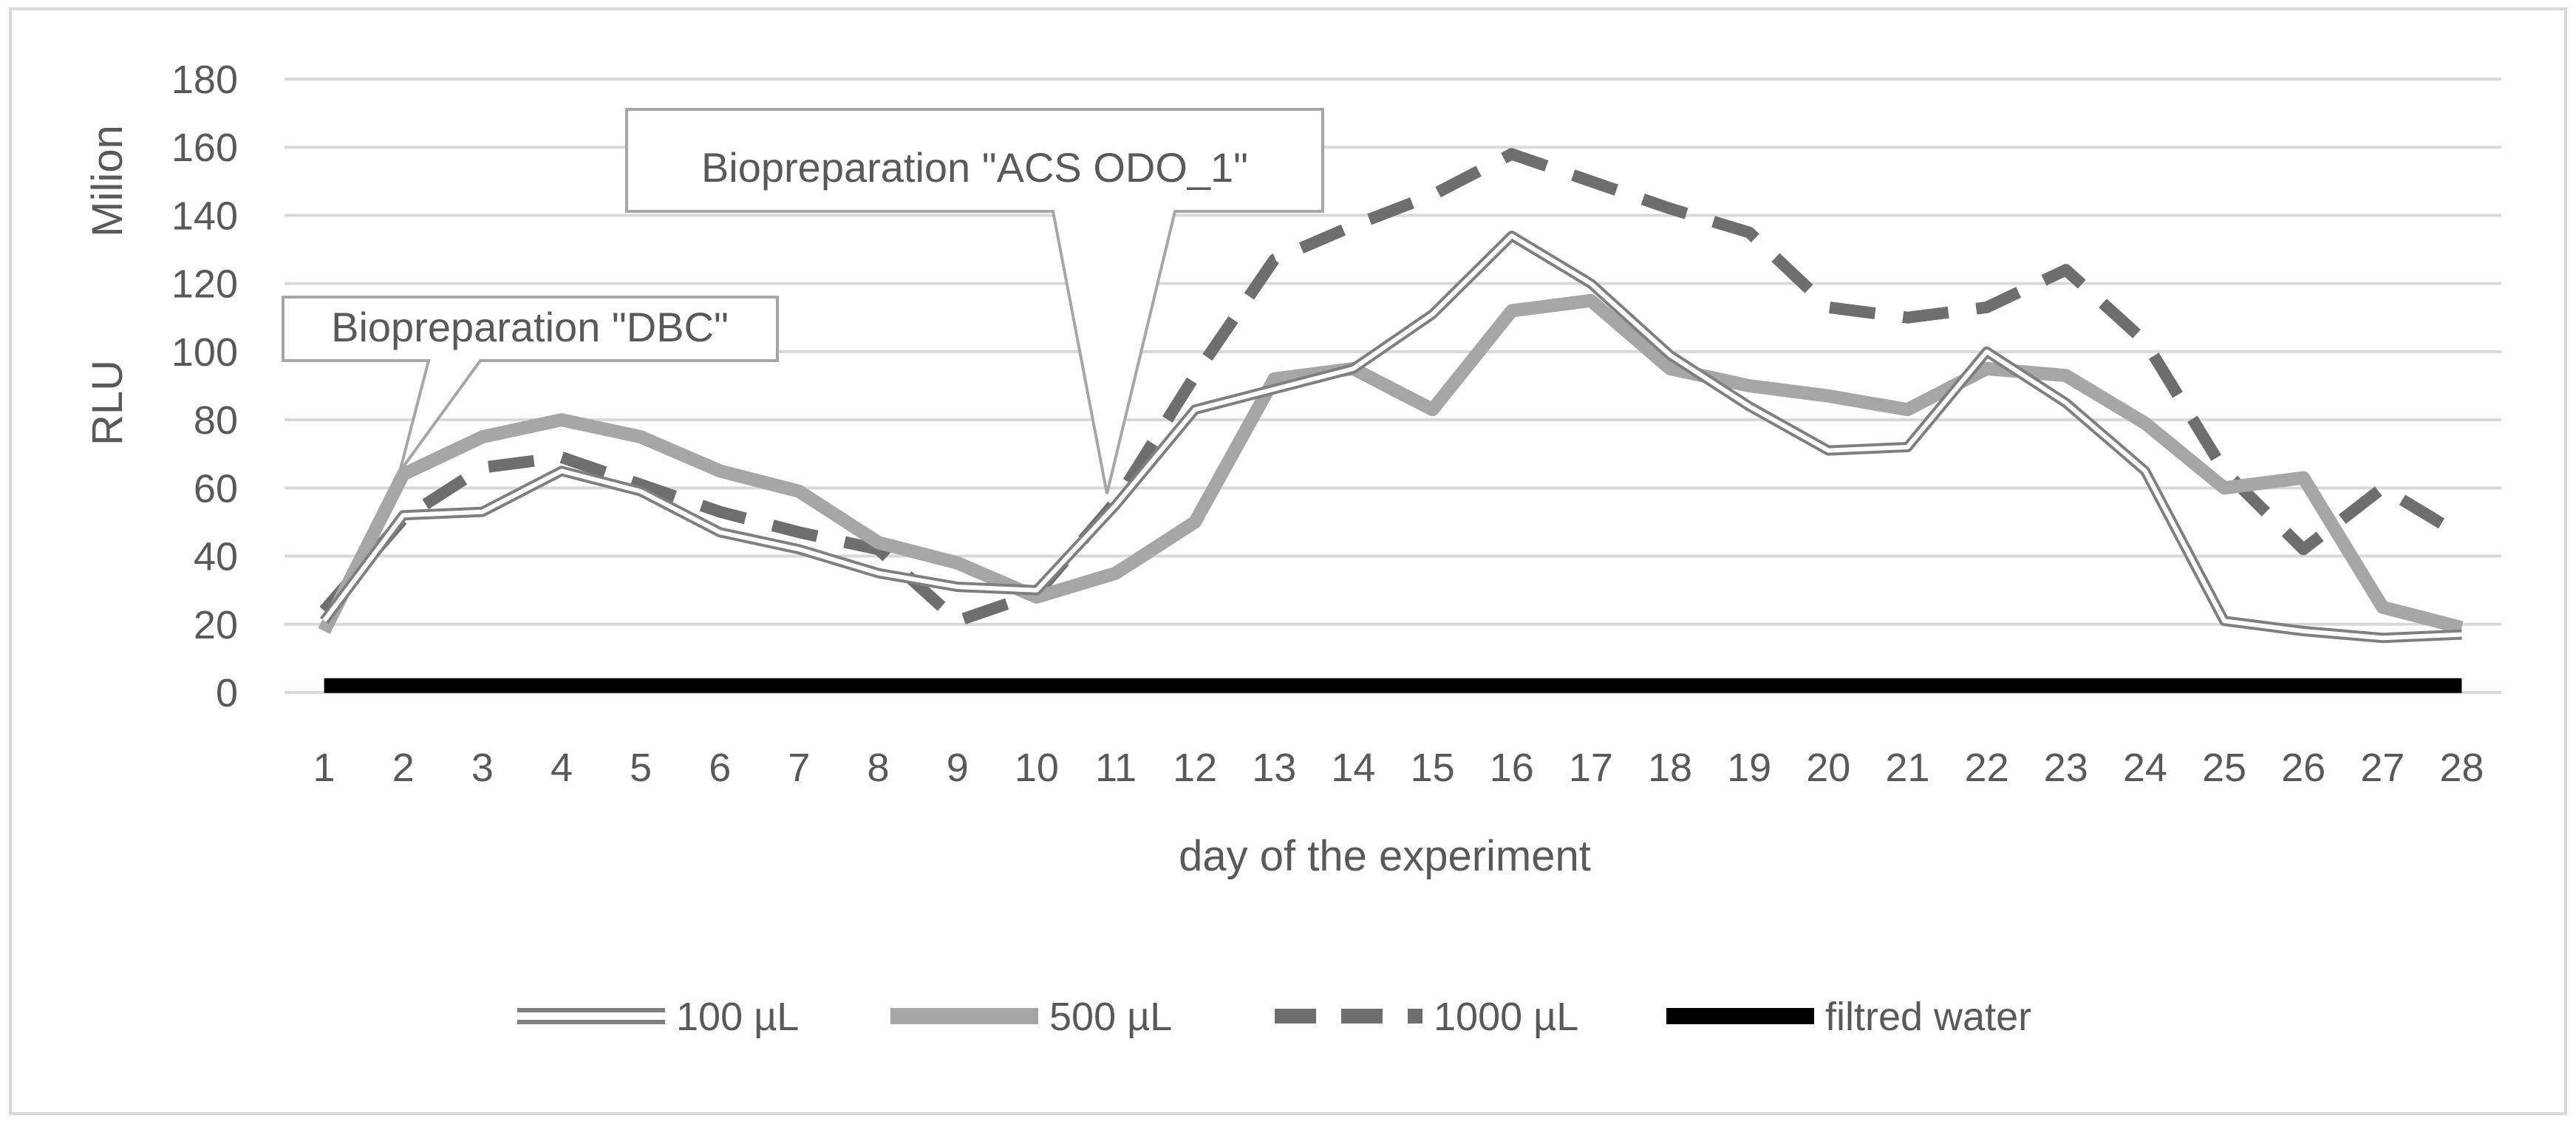 This screenshot has height=1124, width=2576. I want to click on y-axis-unit-label: Milion, so click(108, 181).